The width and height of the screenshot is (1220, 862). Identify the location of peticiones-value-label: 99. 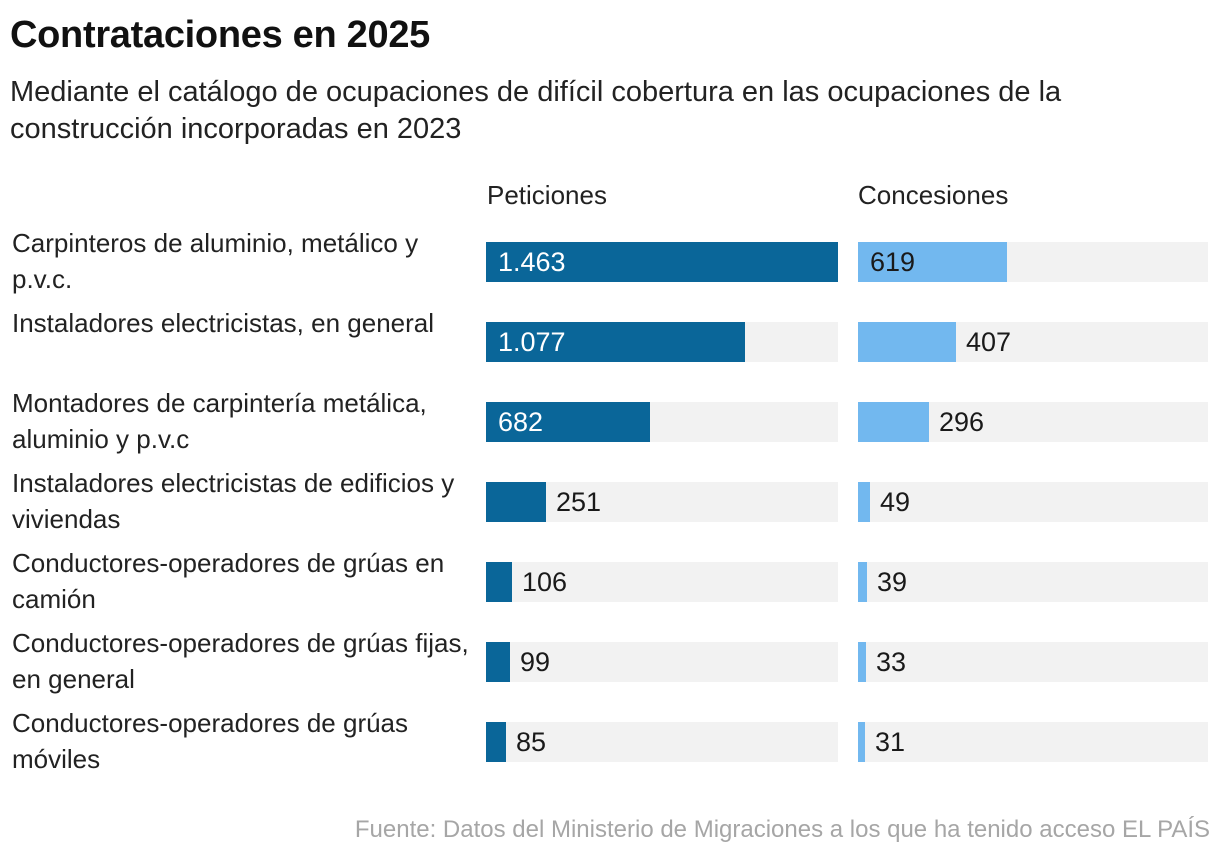
(535, 662).